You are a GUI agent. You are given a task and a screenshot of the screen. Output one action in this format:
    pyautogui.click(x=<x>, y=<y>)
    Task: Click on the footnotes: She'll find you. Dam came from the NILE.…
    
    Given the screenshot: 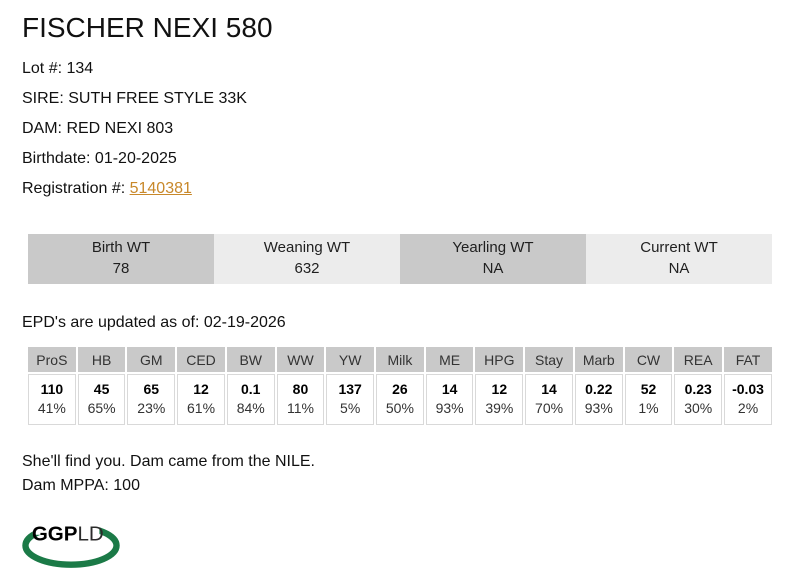 What is the action you would take?
    pyautogui.click(x=397, y=474)
    